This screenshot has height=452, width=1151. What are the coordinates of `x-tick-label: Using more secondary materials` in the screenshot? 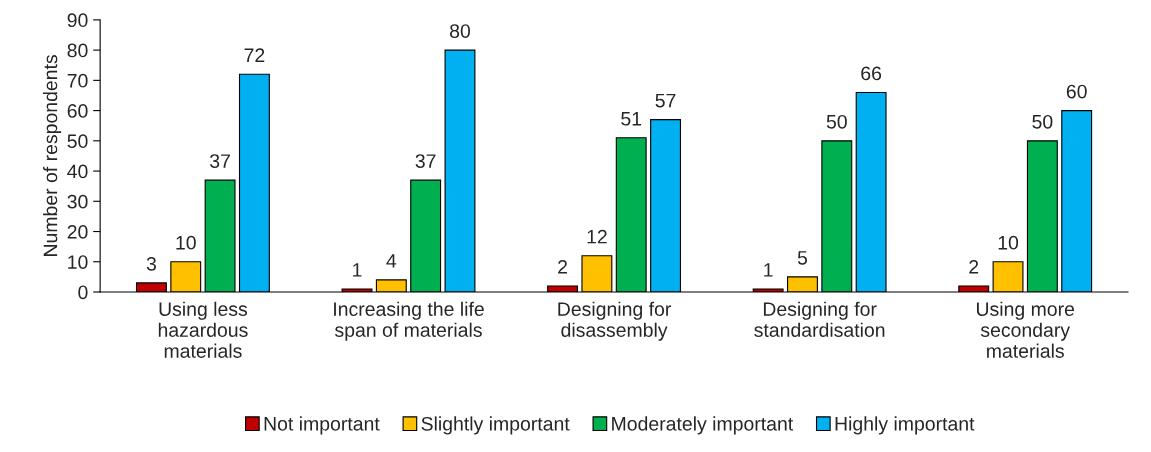 It's located at (1025, 329).